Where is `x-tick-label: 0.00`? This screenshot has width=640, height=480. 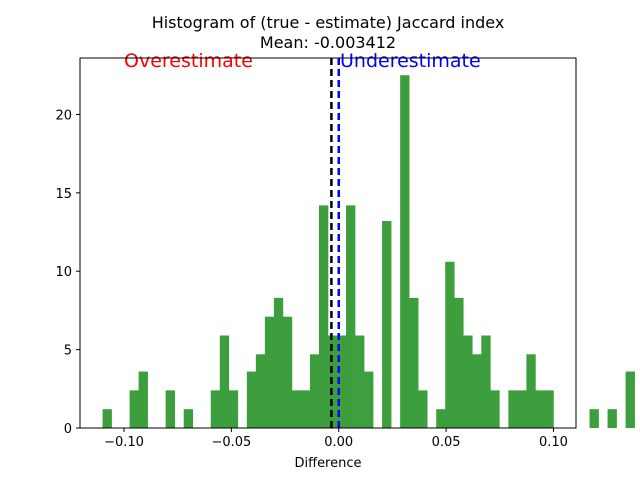
x-tick-label: 0.00 is located at coordinates (338, 442).